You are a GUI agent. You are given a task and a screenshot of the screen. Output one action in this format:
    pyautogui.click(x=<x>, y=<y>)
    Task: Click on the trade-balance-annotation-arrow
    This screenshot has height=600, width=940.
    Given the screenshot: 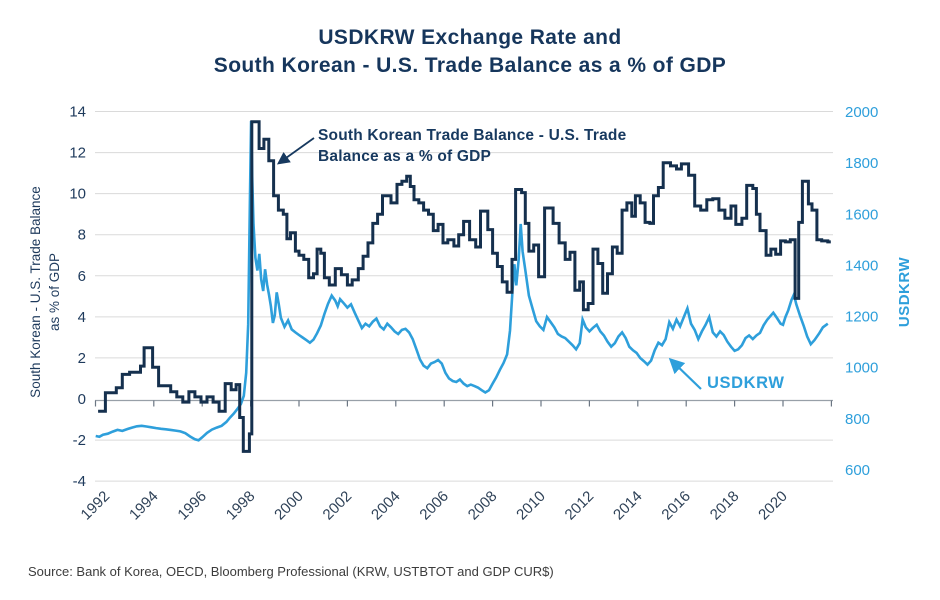 What is the action you would take?
    pyautogui.click(x=295, y=151)
    